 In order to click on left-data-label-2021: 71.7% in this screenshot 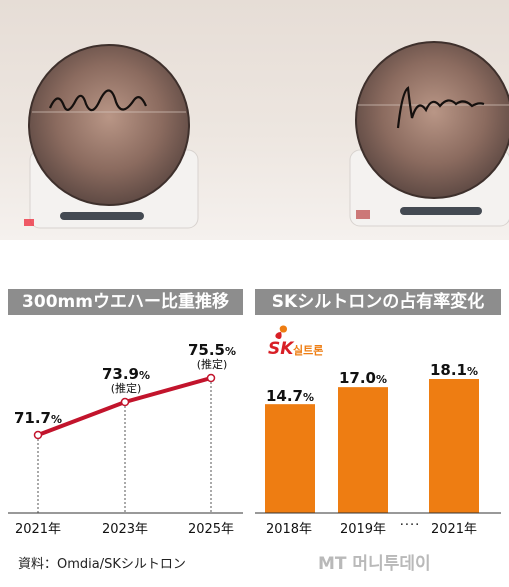, I will do `click(38, 418)`.